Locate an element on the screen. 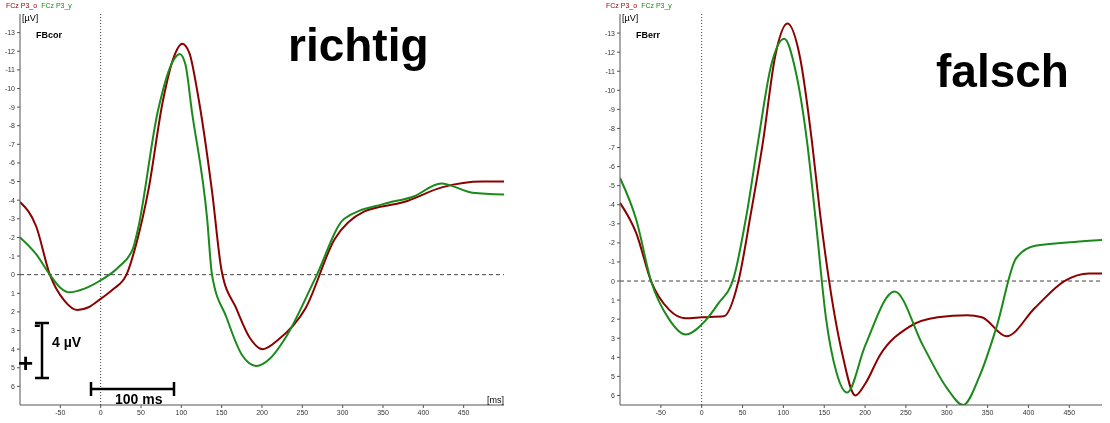 Image resolution: width=1110 pixels, height=423 pixels. annotation: + is located at coordinates (26, 363).